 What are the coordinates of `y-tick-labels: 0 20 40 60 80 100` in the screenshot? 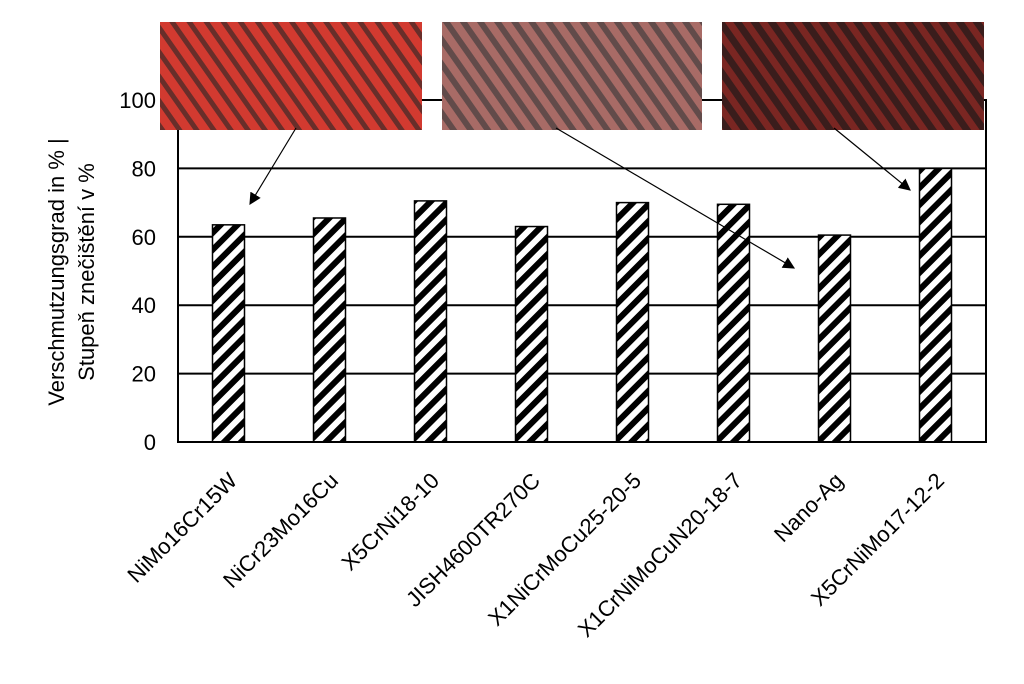 It's located at (137, 271).